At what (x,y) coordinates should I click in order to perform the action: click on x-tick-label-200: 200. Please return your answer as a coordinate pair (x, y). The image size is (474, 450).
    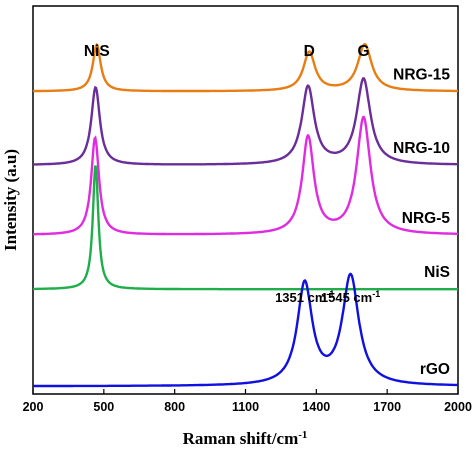
    Looking at the image, I should click on (33, 407).